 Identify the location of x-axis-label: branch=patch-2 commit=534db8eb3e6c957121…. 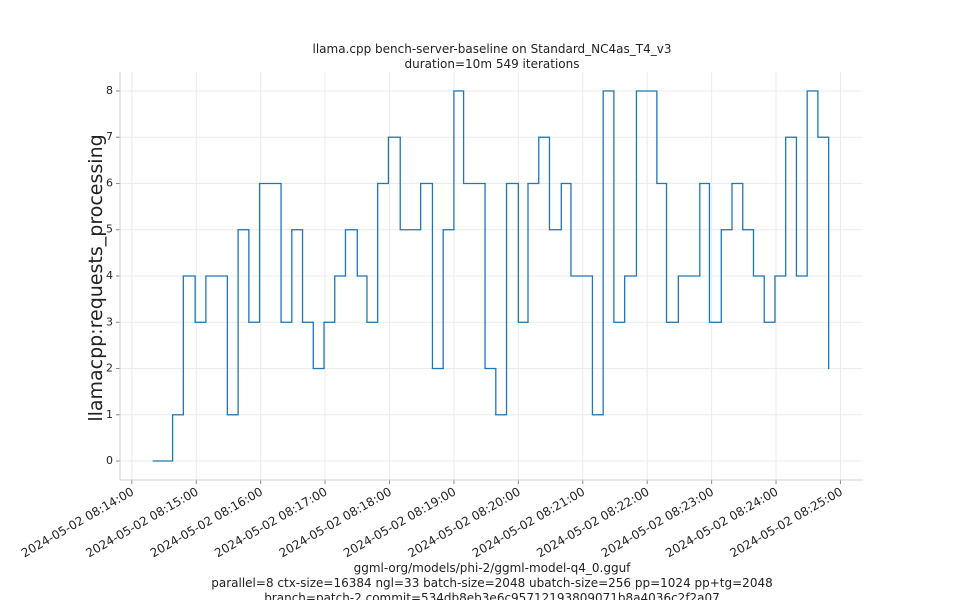
(492, 595).